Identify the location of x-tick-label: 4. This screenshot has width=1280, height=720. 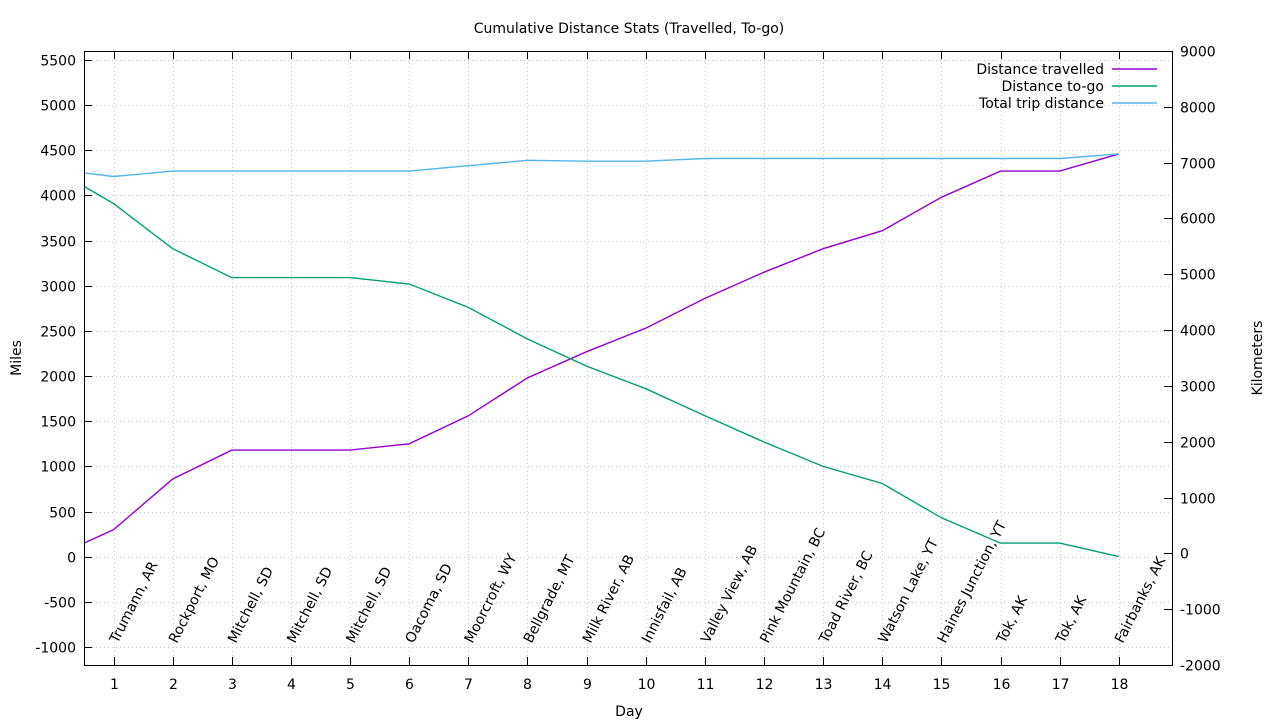
(291, 685).